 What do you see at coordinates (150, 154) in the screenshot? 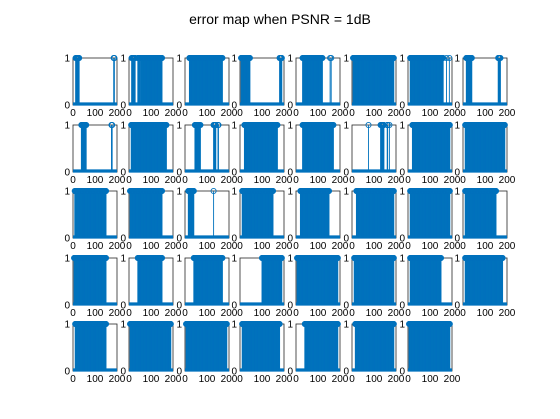
I see `subplot-10: 0 1 0 100 200` at bounding box center [150, 154].